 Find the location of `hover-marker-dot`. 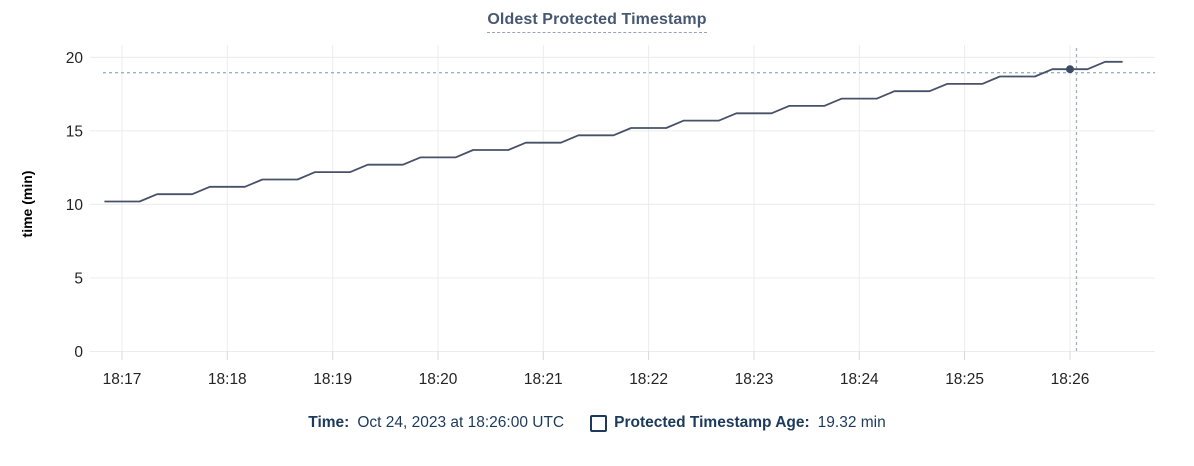

hover-marker-dot is located at coordinates (1070, 69).